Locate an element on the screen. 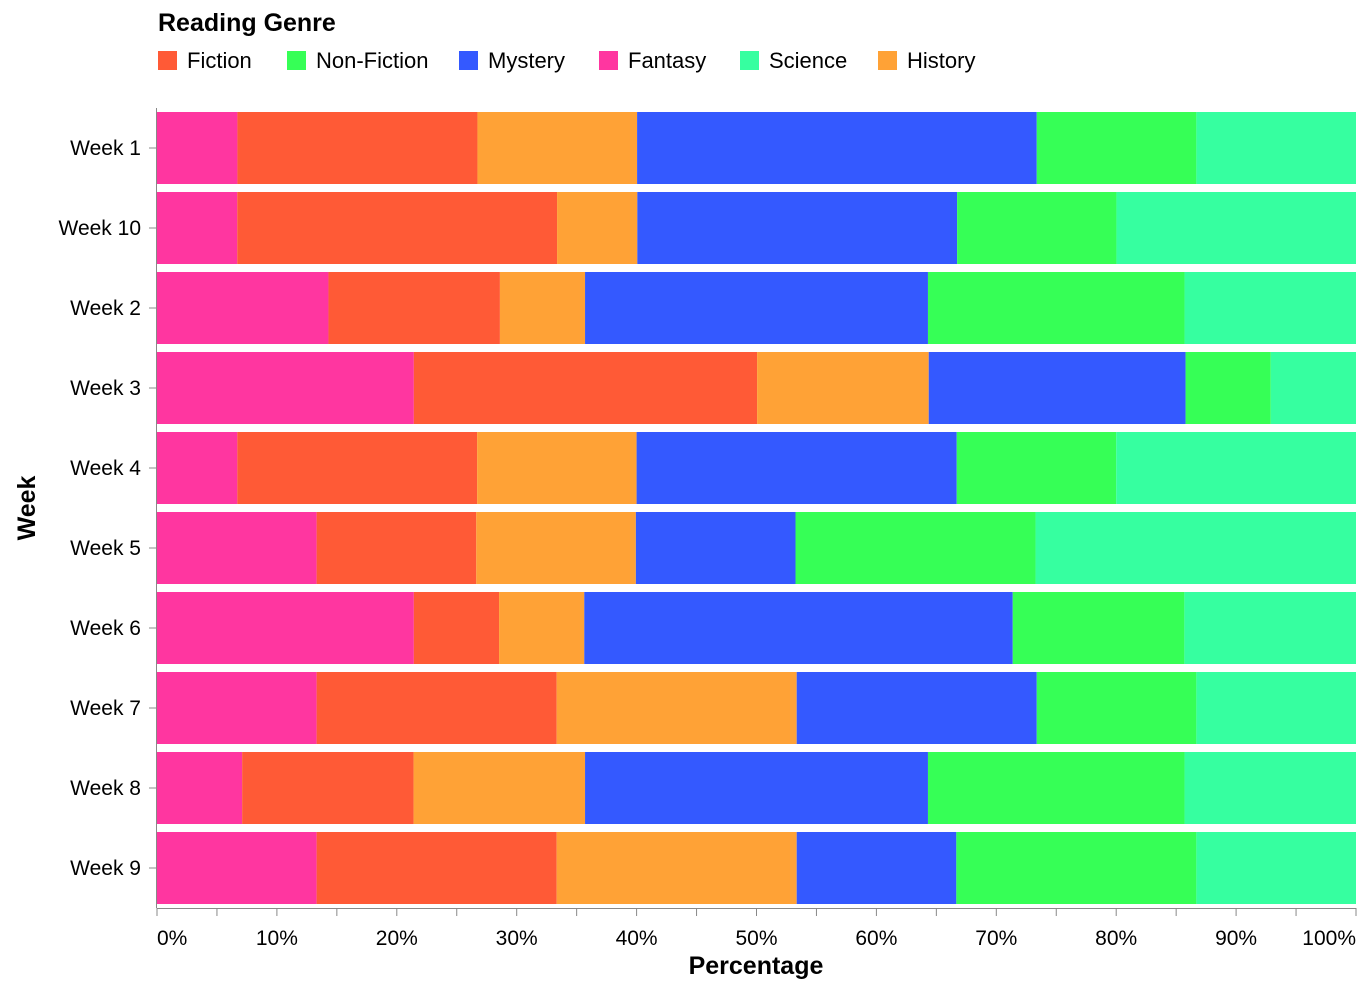 The image size is (1368, 990). y-tick-label: Week 10 is located at coordinates (100, 228).